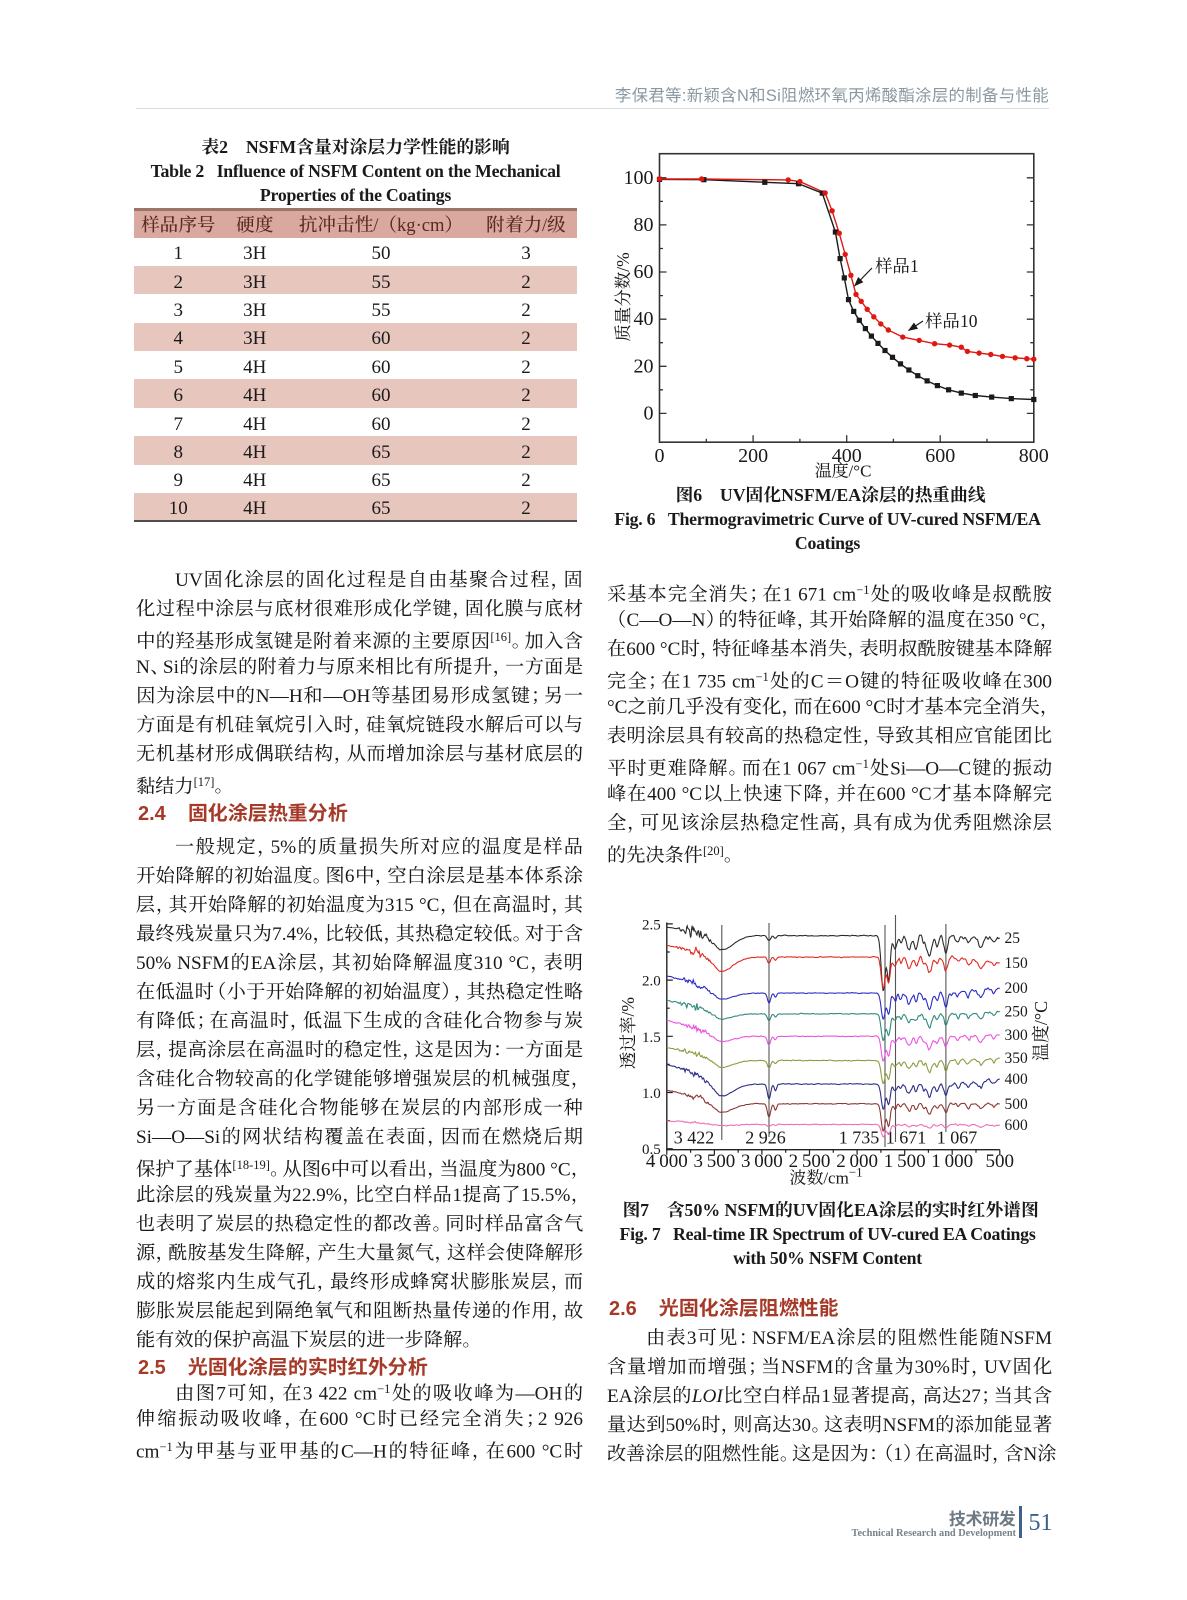 This screenshot has height=1600, width=1187. What do you see at coordinates (825, 1175) in the screenshot?
I see `svg-text: 波数/cm−1` at bounding box center [825, 1175].